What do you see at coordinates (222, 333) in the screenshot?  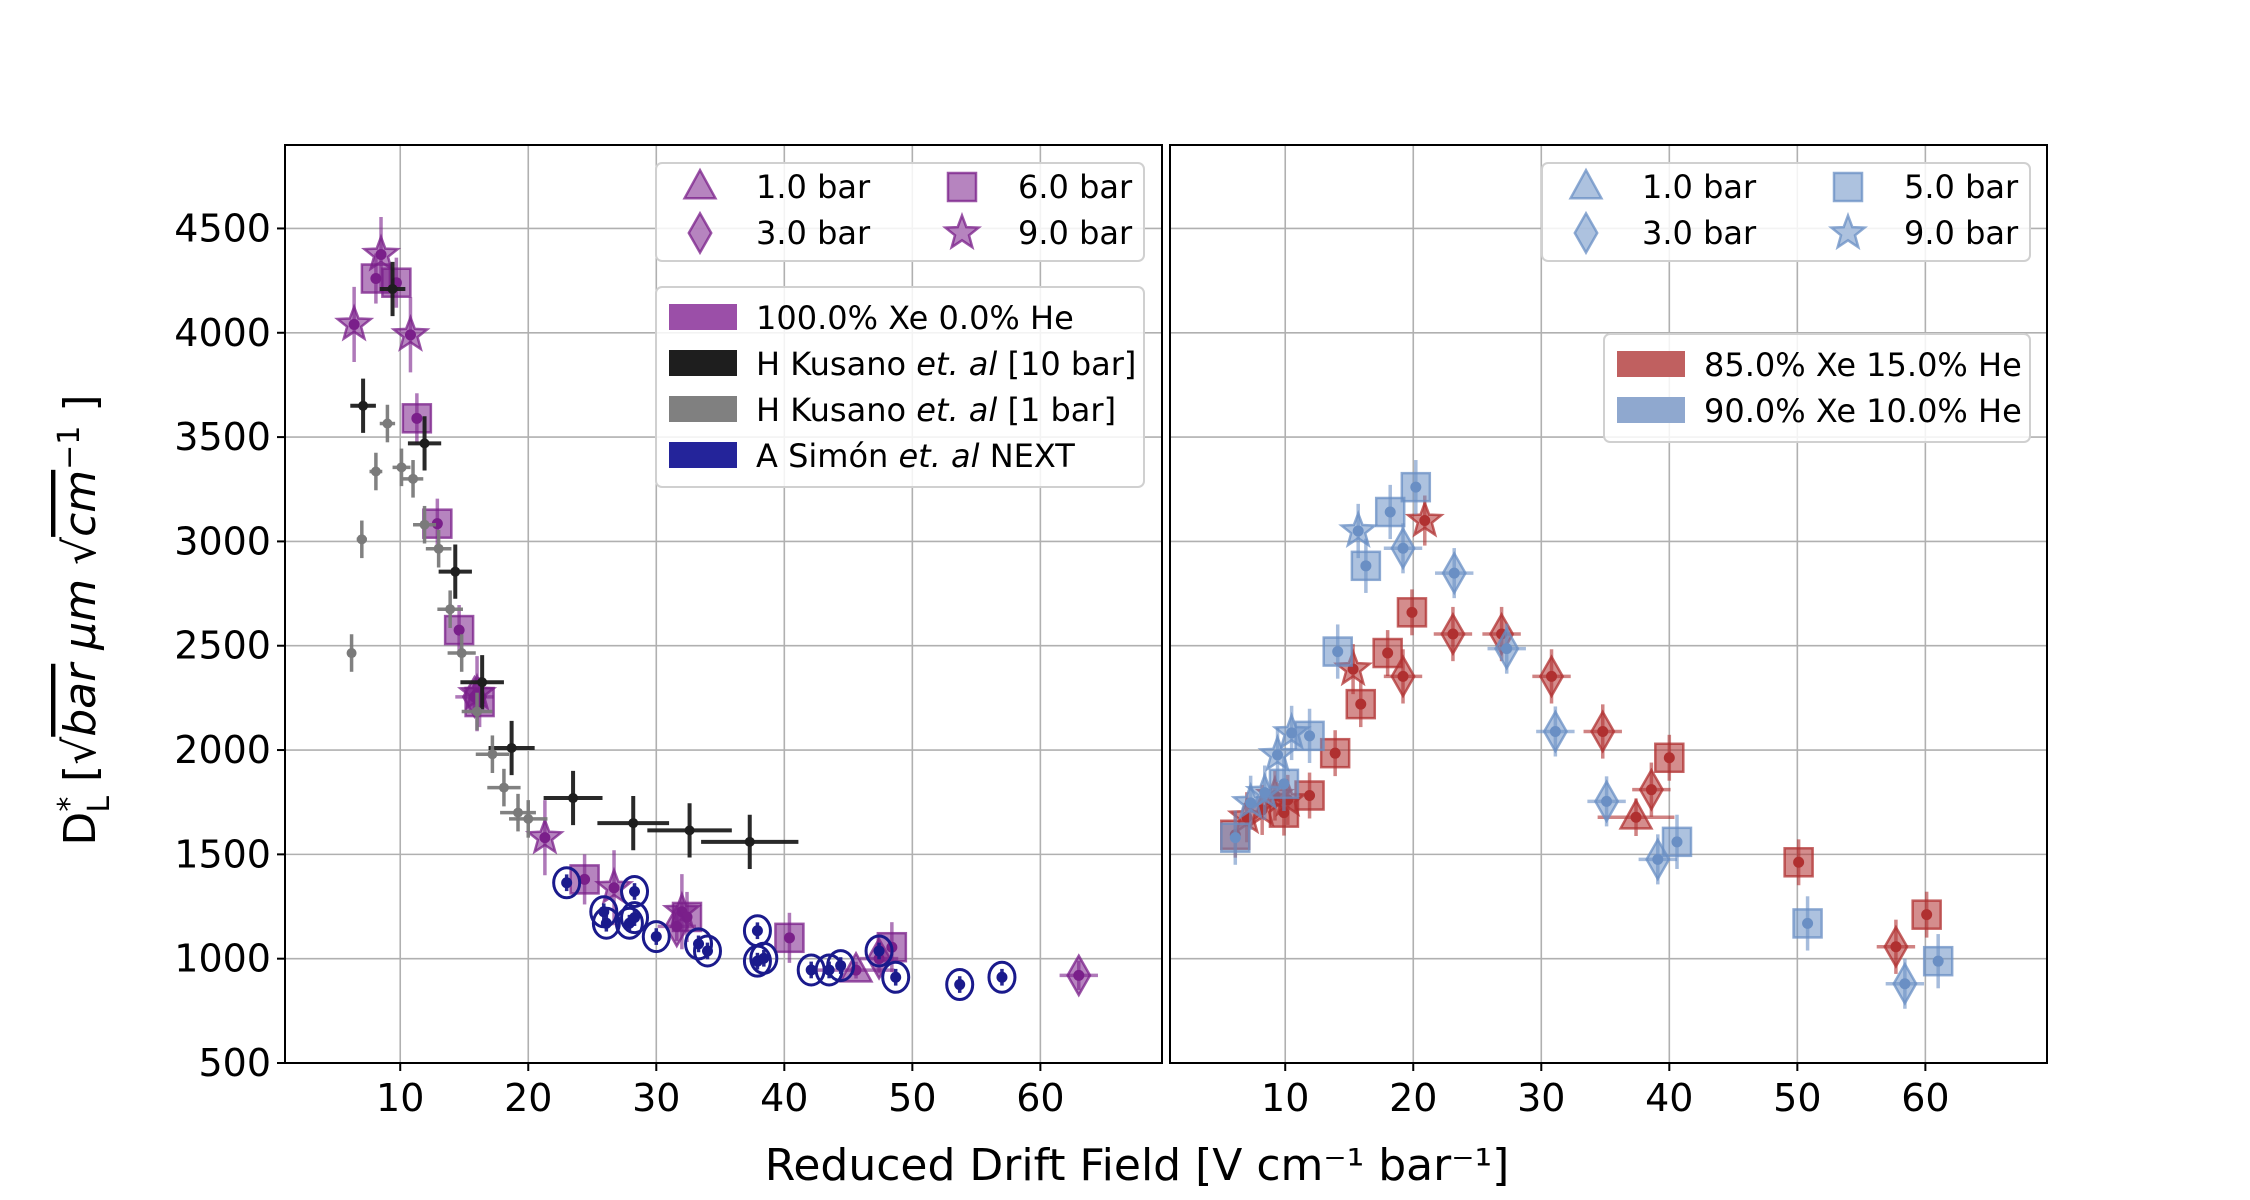 I see `y-tick-label: 4000` at bounding box center [222, 333].